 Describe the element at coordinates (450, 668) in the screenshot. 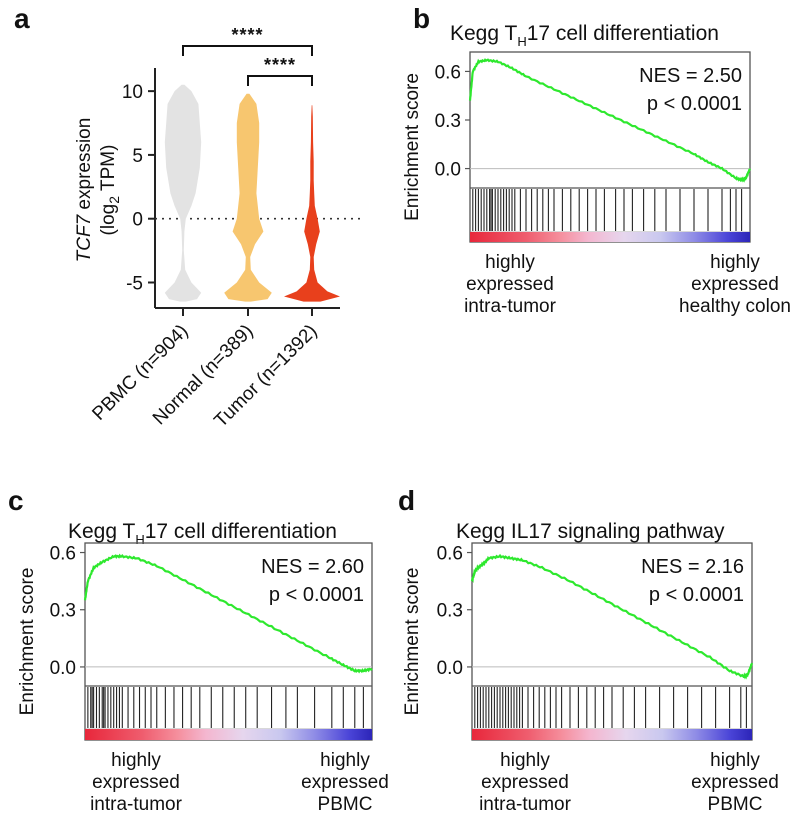

I see `ytick-label-d: 0.0` at that location.